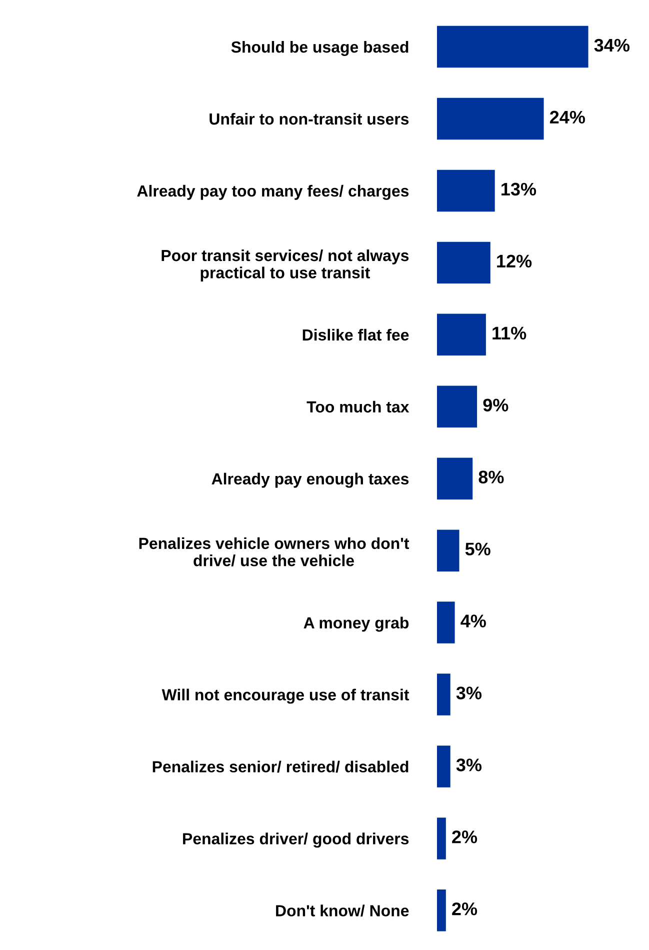 Image resolution: width=649 pixels, height=950 pixels. I want to click on y-tick-label: Will not encourage use of transit, so click(286, 696).